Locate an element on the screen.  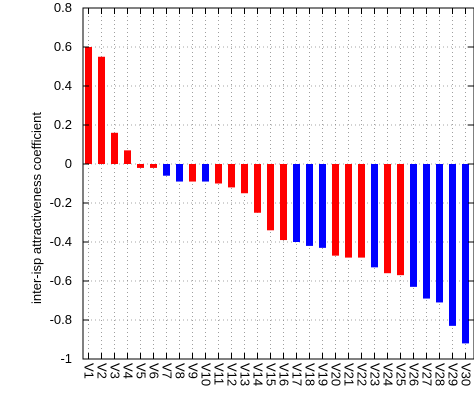
bar-v19 is located at coordinates (322, 206).